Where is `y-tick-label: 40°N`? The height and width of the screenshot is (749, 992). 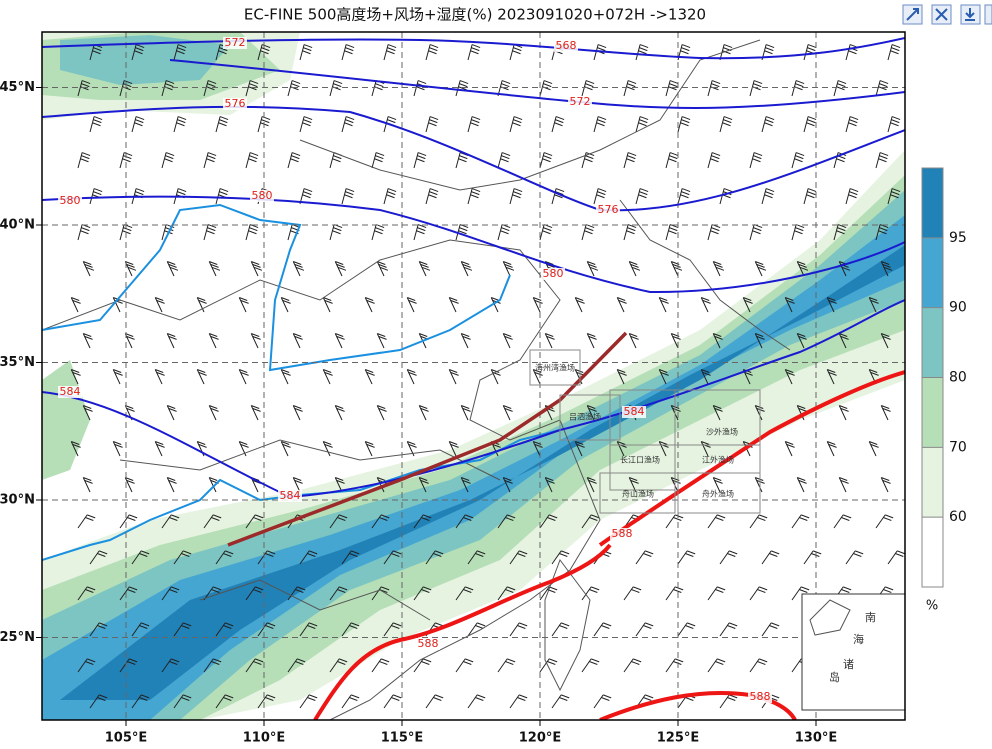 y-tick-label: 40°N is located at coordinates (17, 225).